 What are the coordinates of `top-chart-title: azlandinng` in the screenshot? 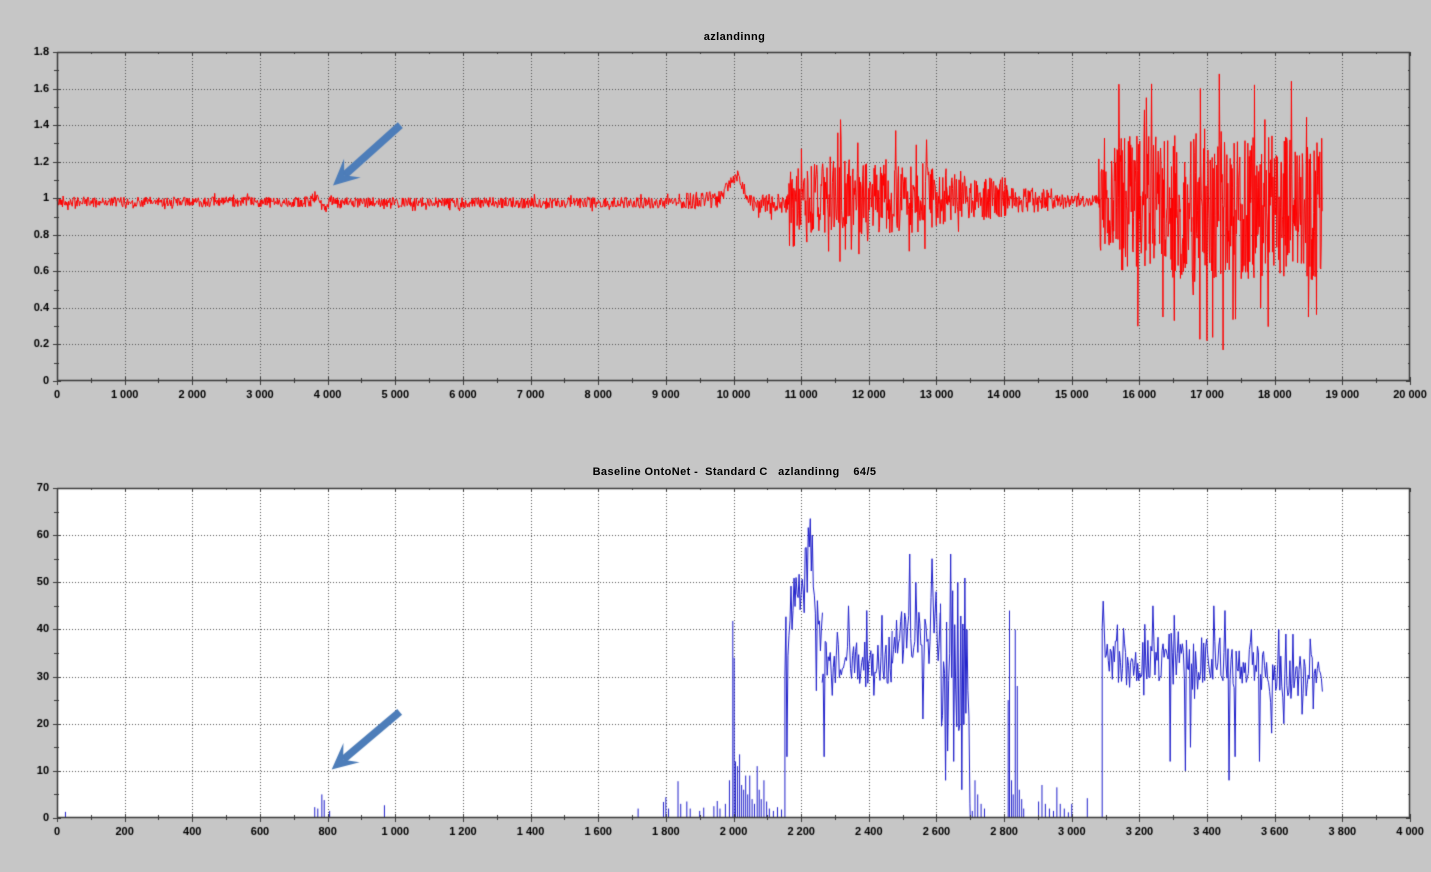 It's located at (734, 37).